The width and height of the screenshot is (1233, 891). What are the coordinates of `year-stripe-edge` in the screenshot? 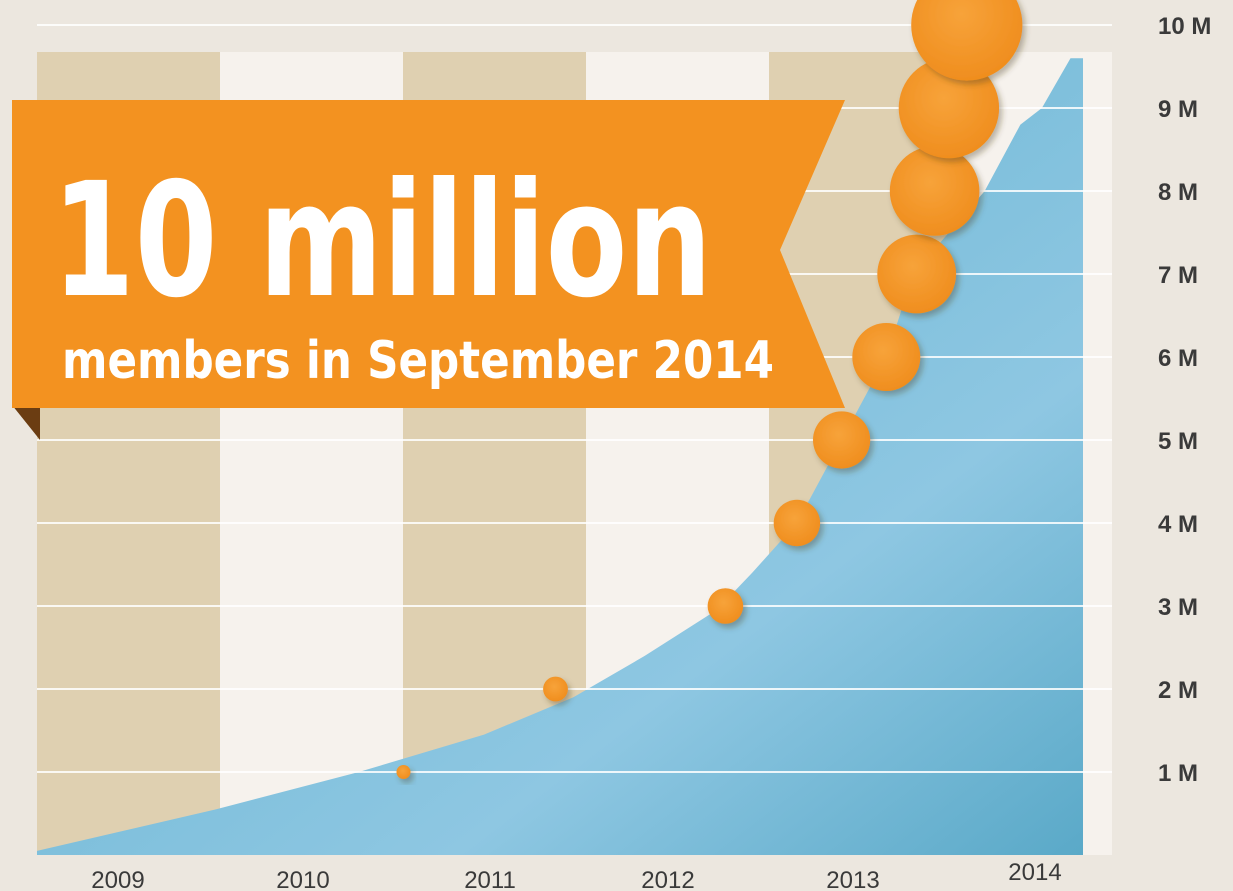 It's located at (1097, 453).